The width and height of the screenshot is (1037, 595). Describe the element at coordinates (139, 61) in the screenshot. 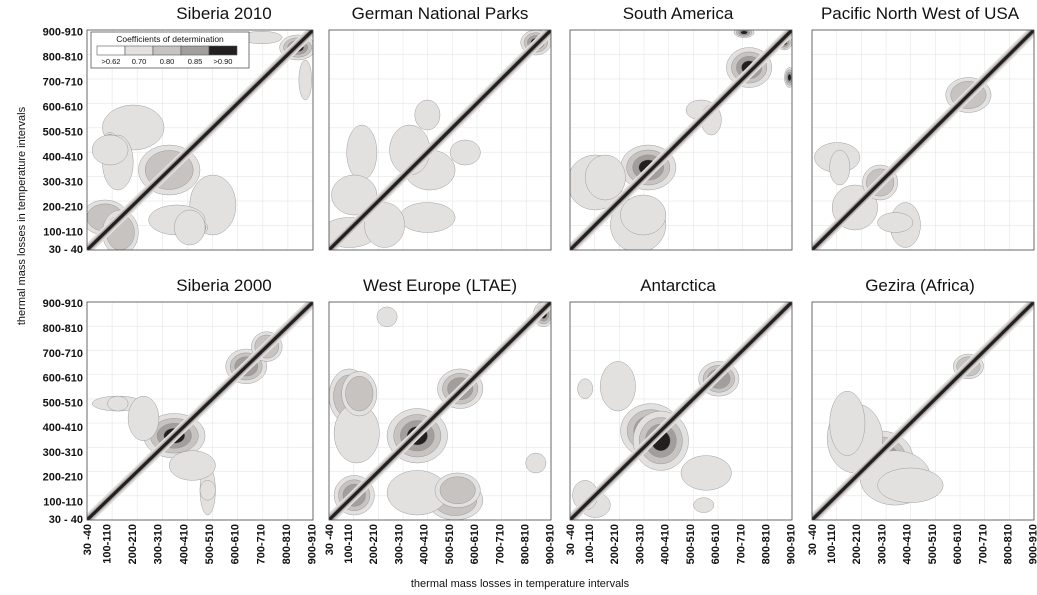

I see `legend-label: 0.70` at that location.